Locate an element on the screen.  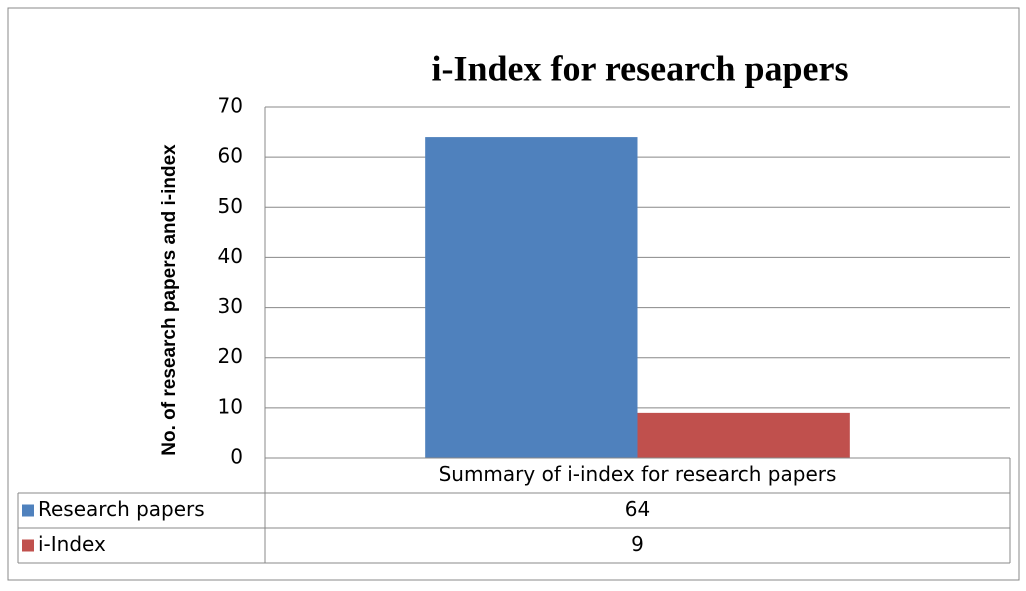
y-tick-label: 70 is located at coordinates (230, 106).